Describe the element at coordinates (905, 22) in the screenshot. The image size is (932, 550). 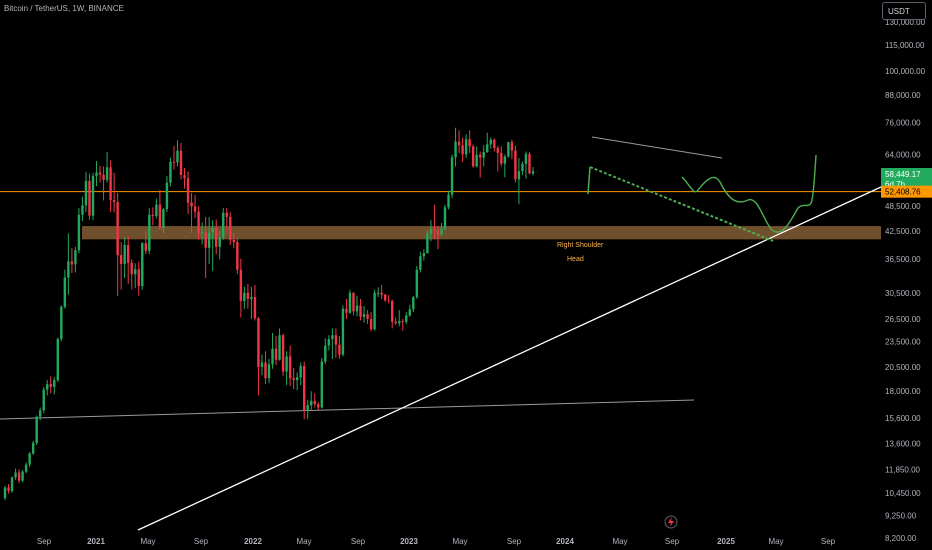
I see `y-tick-label: 130,000.00` at that location.